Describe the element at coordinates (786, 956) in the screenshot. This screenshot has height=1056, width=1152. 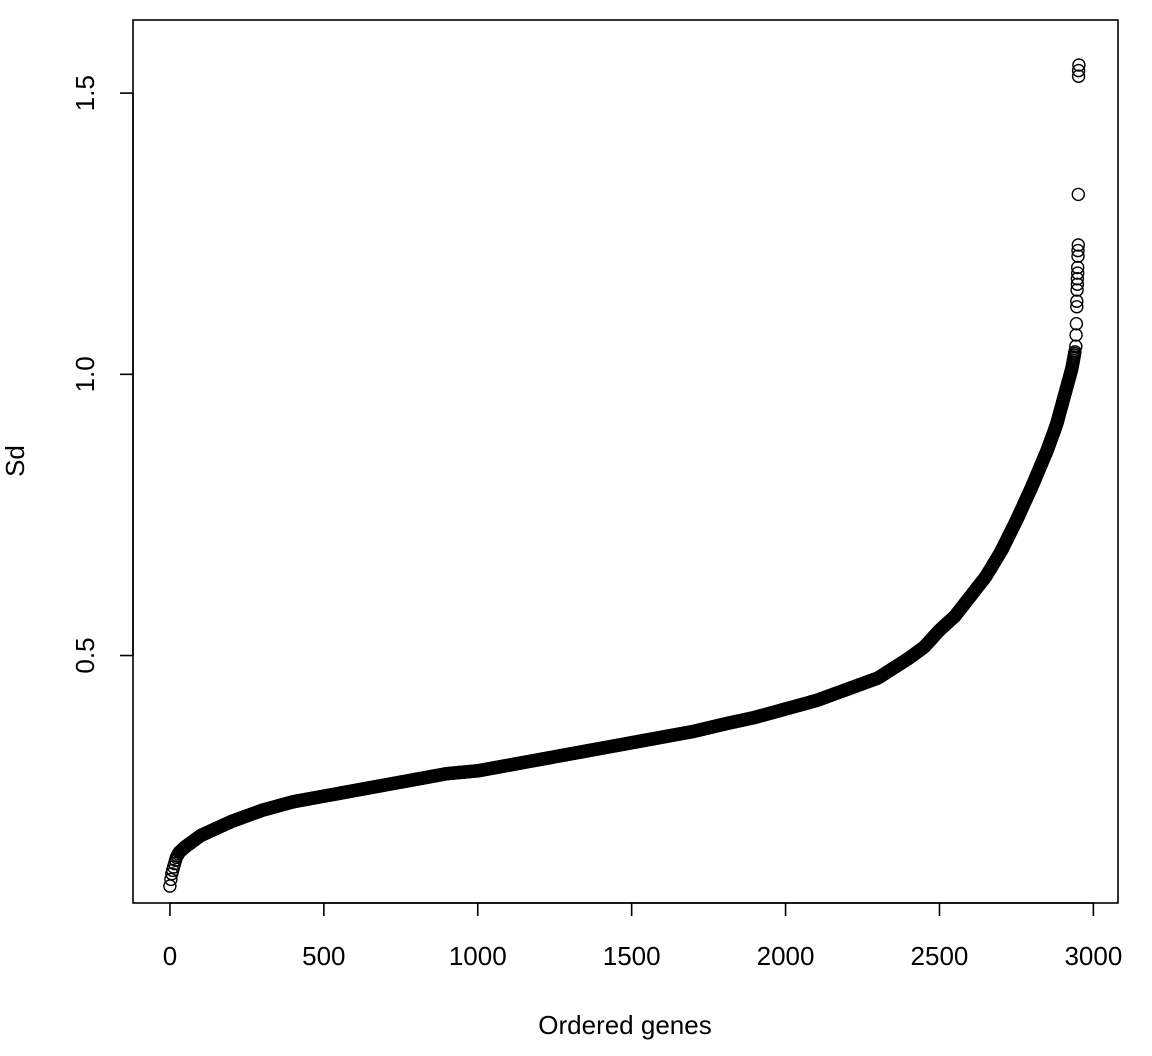
I see `x-tick-label: 2000` at that location.